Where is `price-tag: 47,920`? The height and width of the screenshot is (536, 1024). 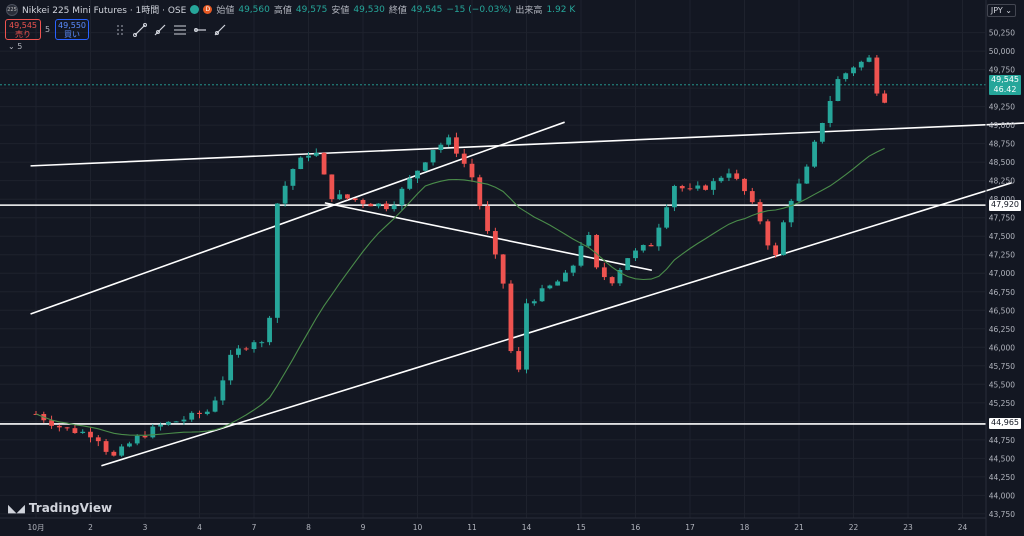 price-tag: 47,920 is located at coordinates (1005, 205).